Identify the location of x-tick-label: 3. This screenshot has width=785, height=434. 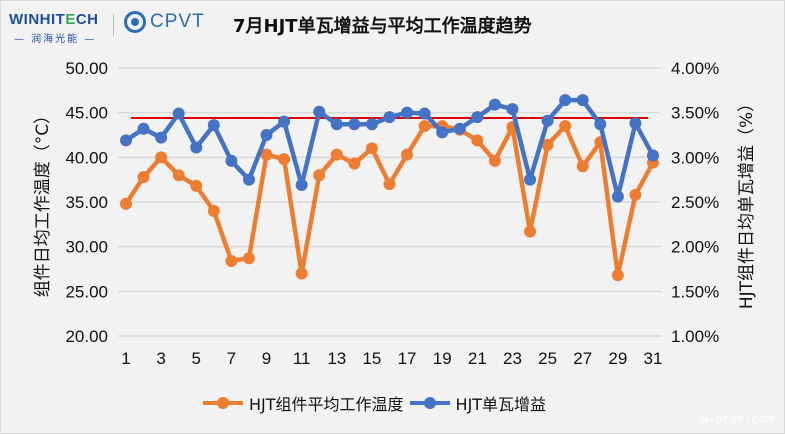
(160, 358).